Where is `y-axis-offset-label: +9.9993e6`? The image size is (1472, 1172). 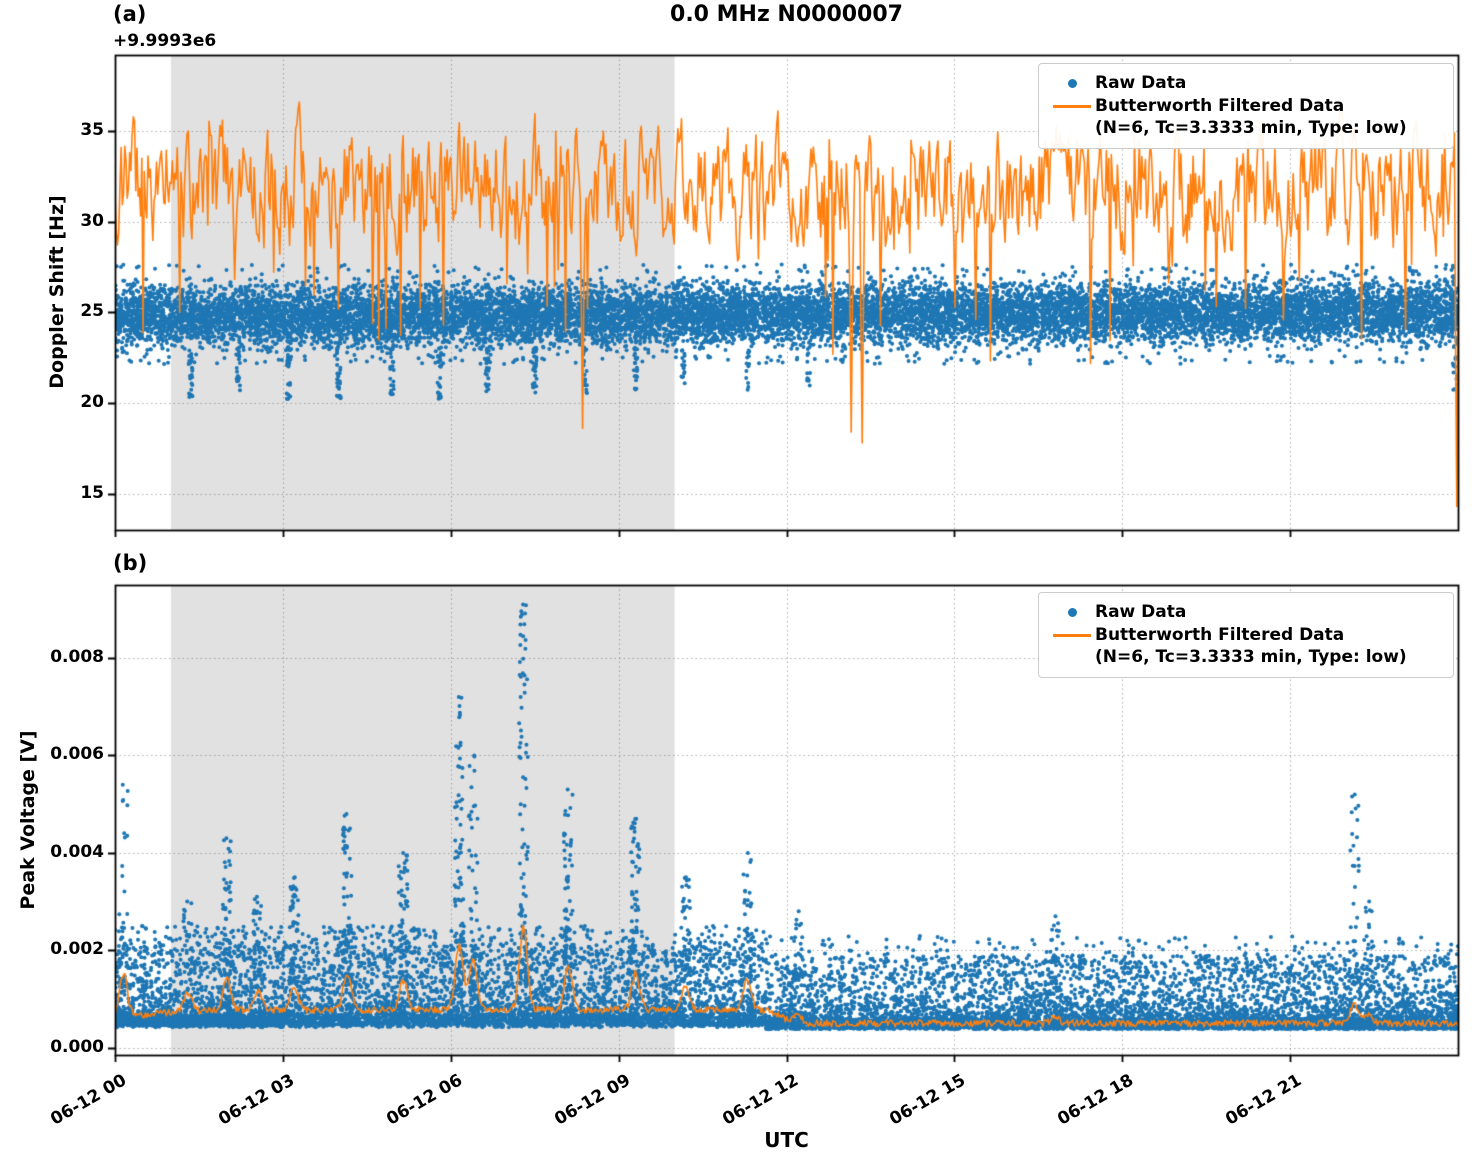
y-axis-offset-label: +9.9993e6 is located at coordinates (165, 41).